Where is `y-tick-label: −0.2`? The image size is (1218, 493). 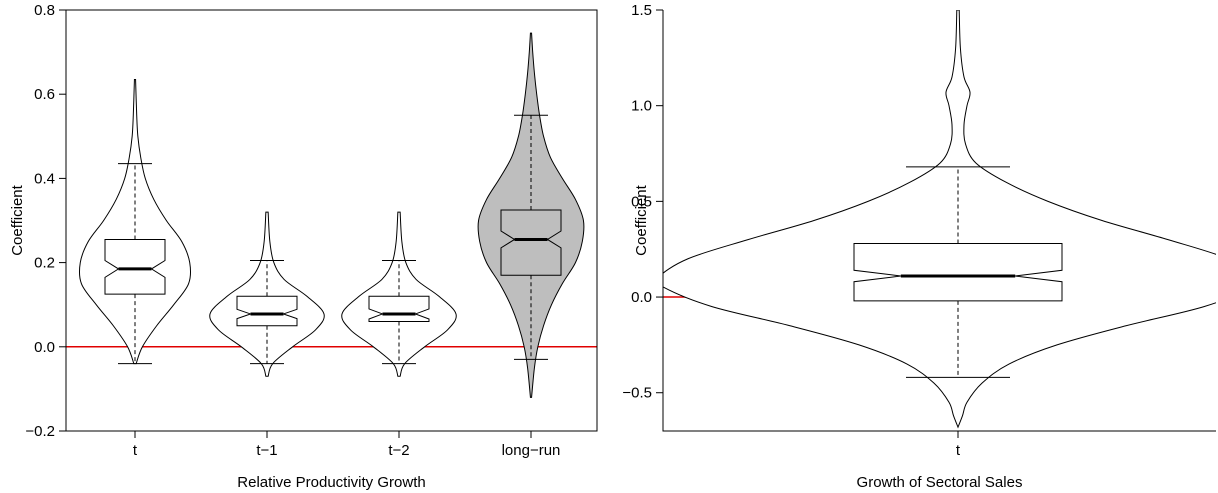 y-tick-label: −0.2 is located at coordinates (40, 431).